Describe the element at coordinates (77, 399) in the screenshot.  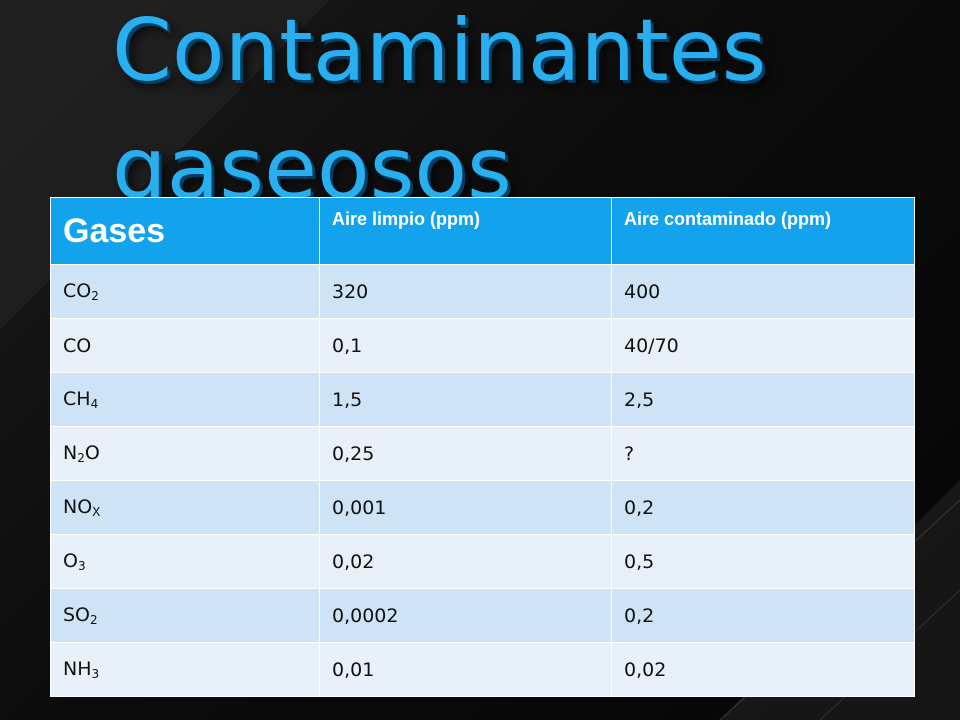
I see `gas-formula: CH` at that location.